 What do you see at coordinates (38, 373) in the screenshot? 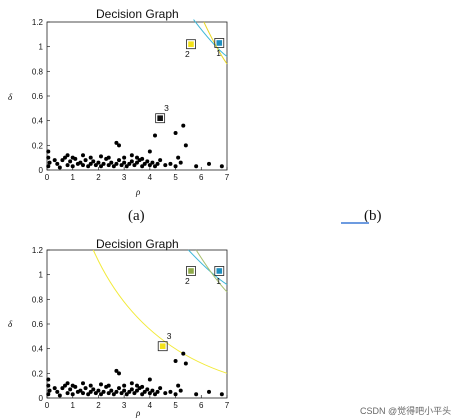
I see `y-tick-label: 0.2` at bounding box center [38, 373].